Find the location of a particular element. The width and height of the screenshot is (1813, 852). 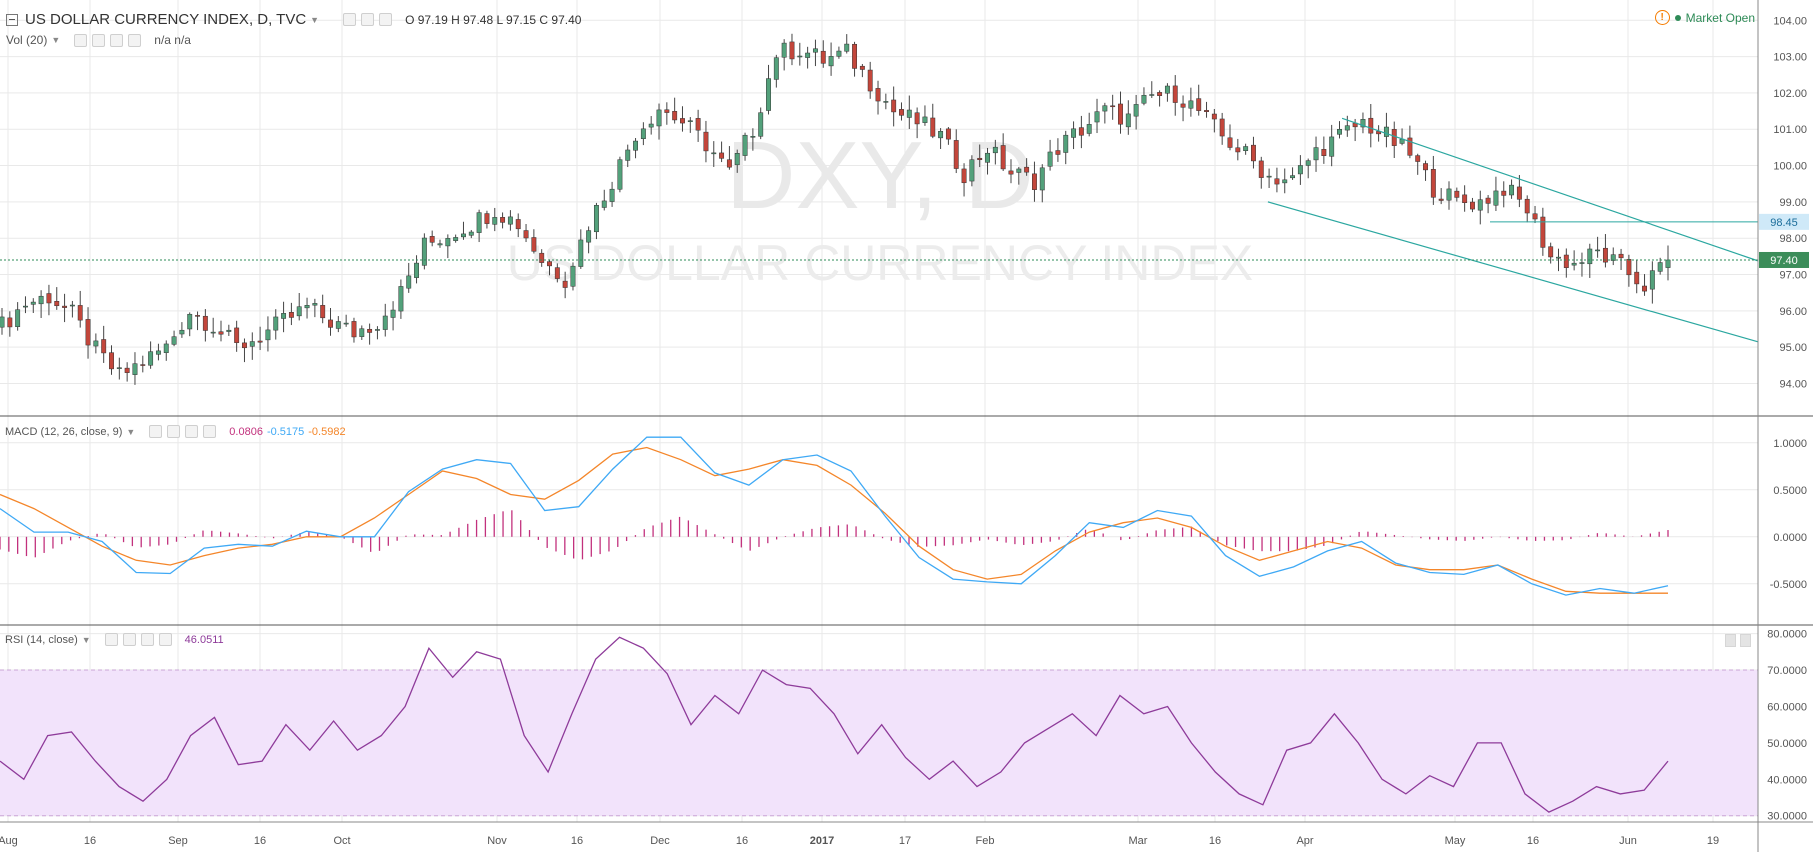

settings-icon is located at coordinates (368, 19).